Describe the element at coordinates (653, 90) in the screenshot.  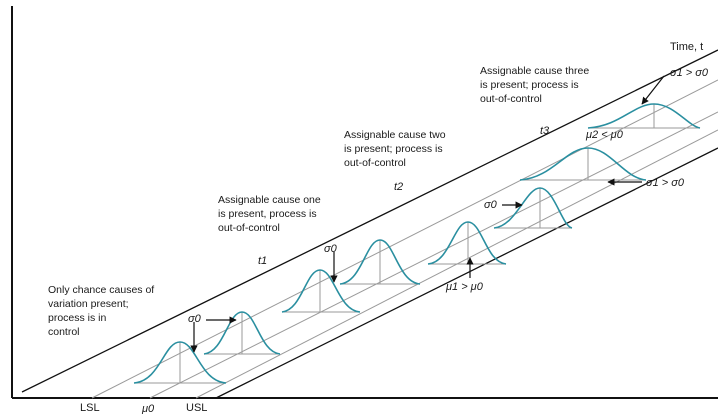
I see `sigma1-arrow-left-top` at that location.